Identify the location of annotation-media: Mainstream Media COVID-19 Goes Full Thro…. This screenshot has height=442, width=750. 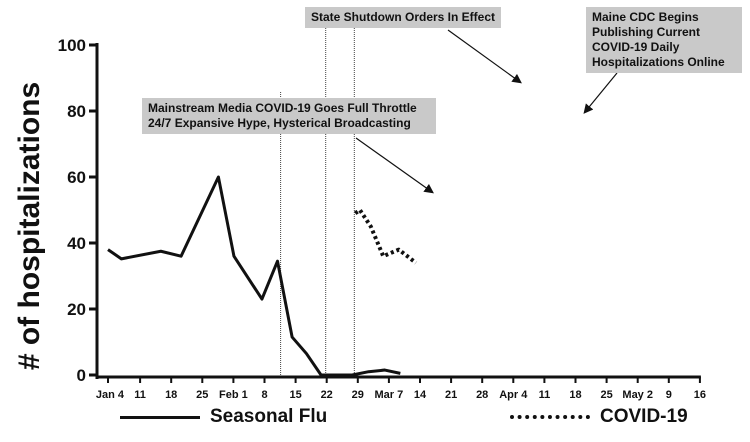
(289, 116).